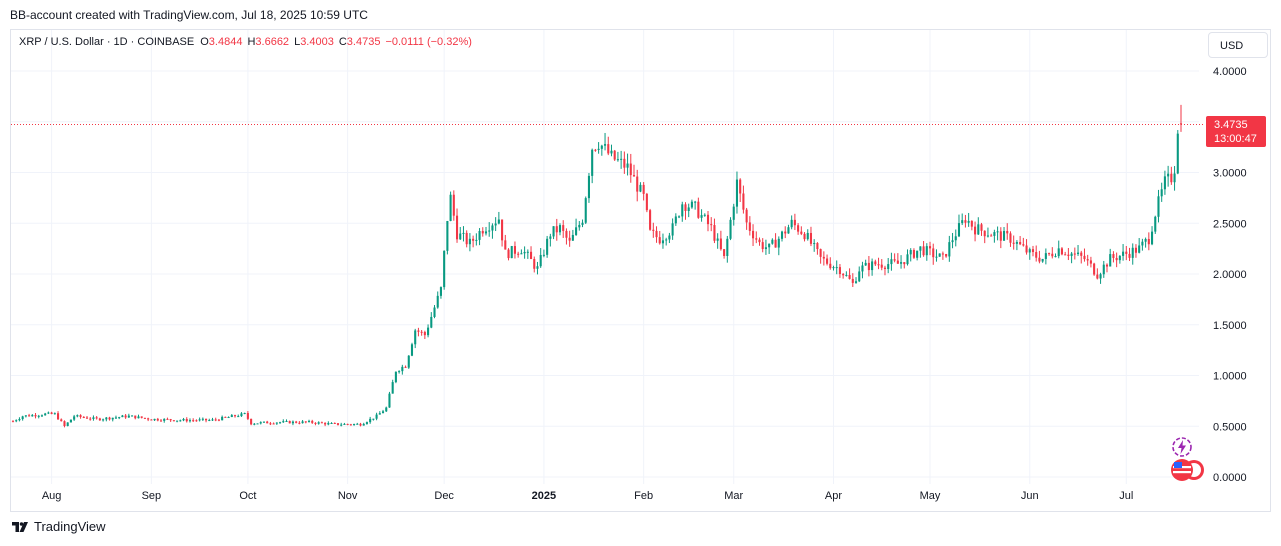 The image size is (1281, 546). Describe the element at coordinates (58, 526) in the screenshot. I see `tradingview-brand: TradingView` at that location.